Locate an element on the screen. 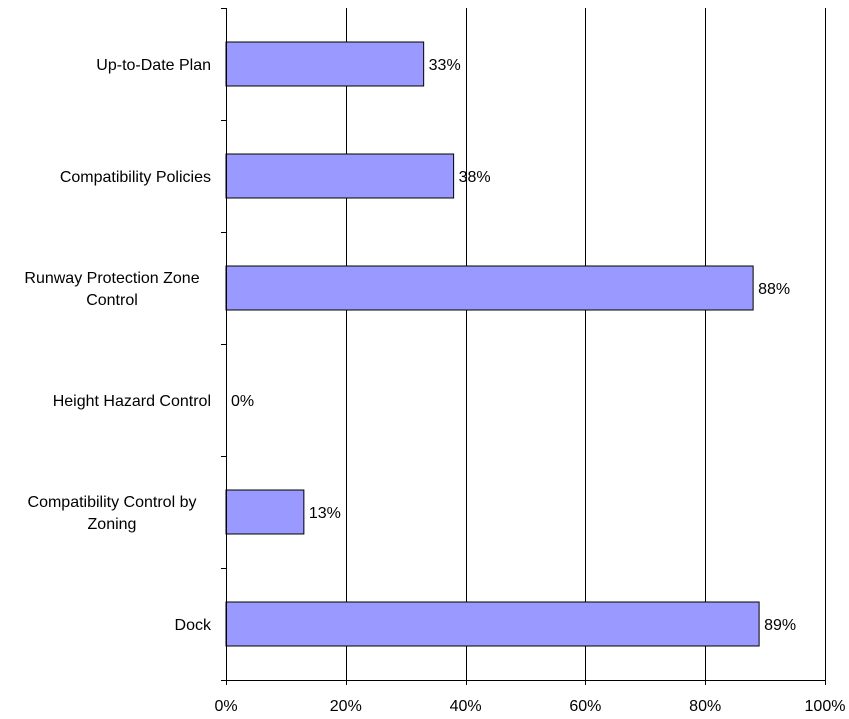 The height and width of the screenshot is (719, 849). data-label: 89% is located at coordinates (780, 625).